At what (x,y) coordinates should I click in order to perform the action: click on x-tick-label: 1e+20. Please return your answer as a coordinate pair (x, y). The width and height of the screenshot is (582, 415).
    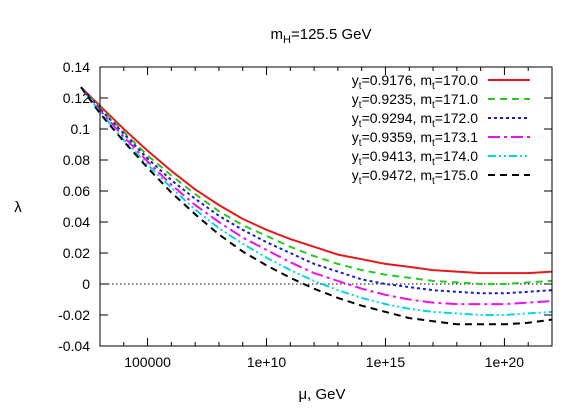
    Looking at the image, I should click on (505, 362).